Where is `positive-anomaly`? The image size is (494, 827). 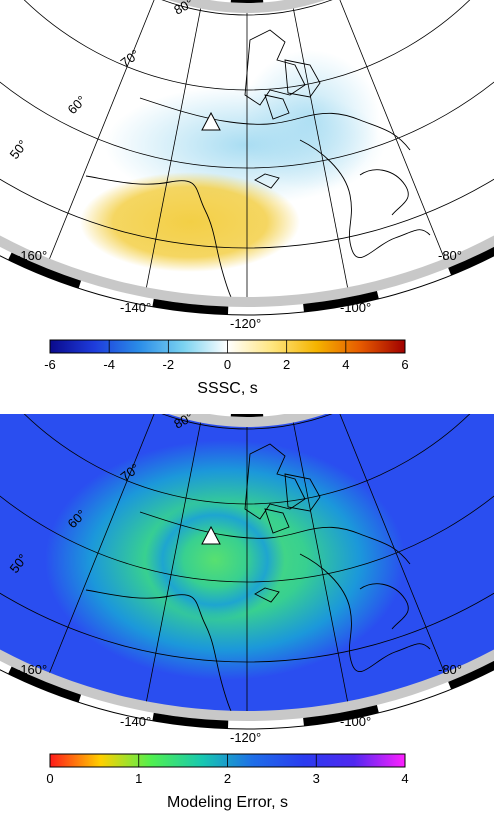
positive-anomaly is located at coordinates (190, 222).